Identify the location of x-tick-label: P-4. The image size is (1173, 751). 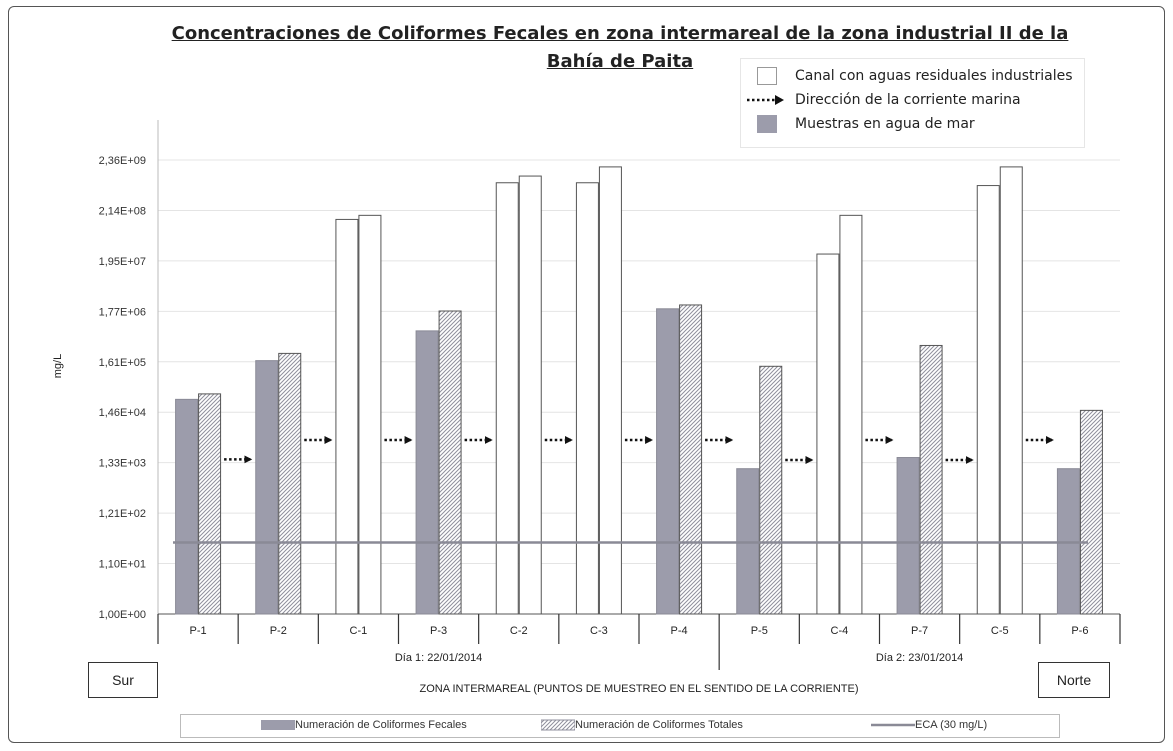
(679, 631).